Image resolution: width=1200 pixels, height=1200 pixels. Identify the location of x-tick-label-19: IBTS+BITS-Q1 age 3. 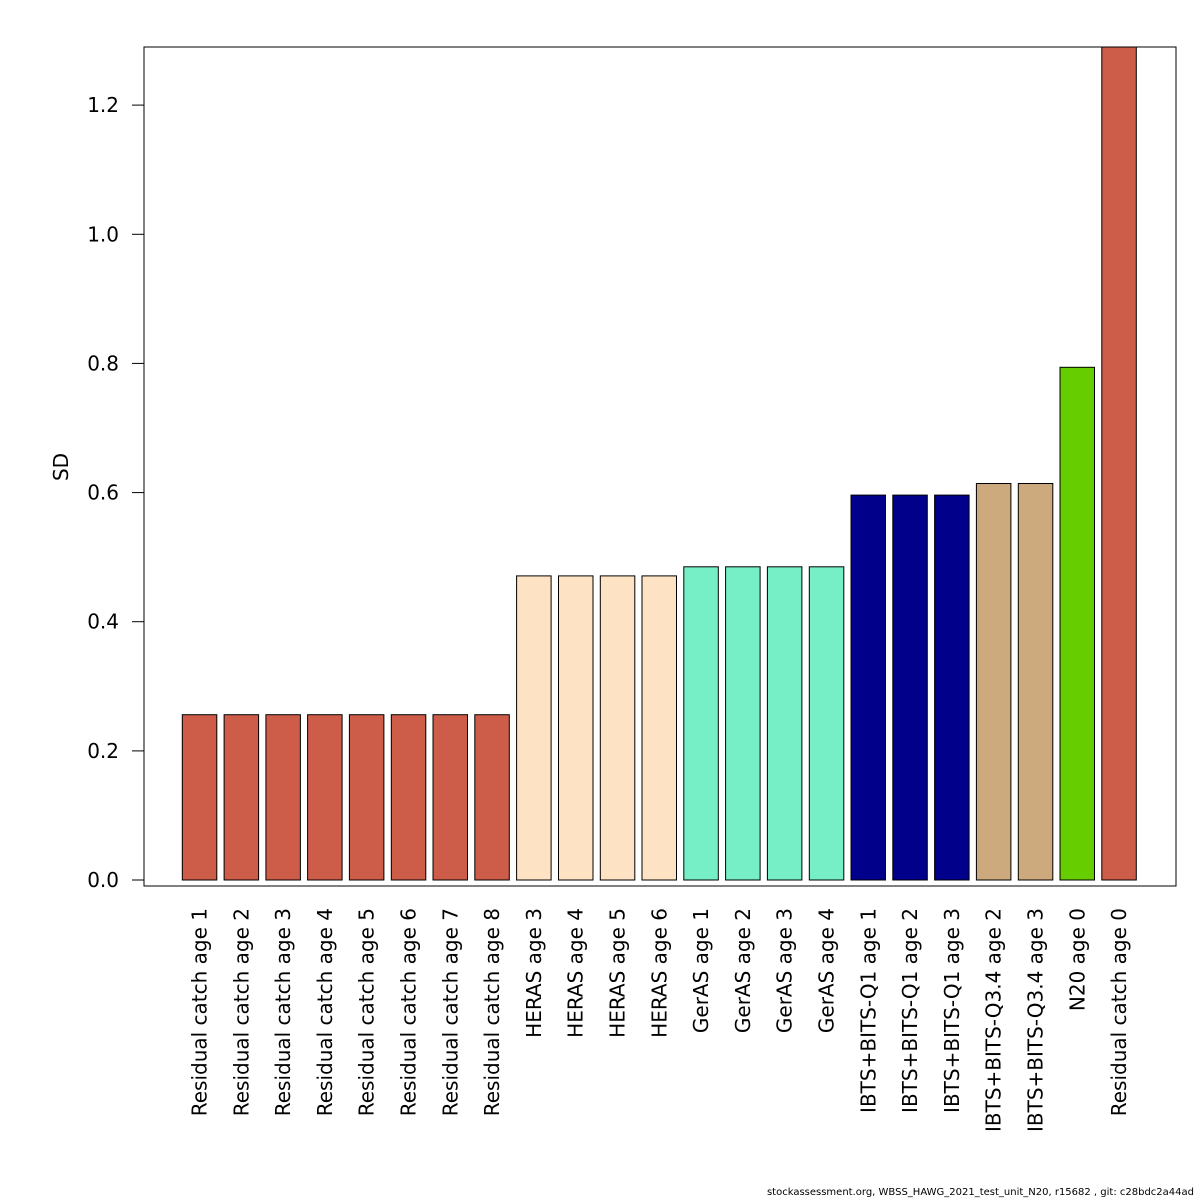
(952, 1010).